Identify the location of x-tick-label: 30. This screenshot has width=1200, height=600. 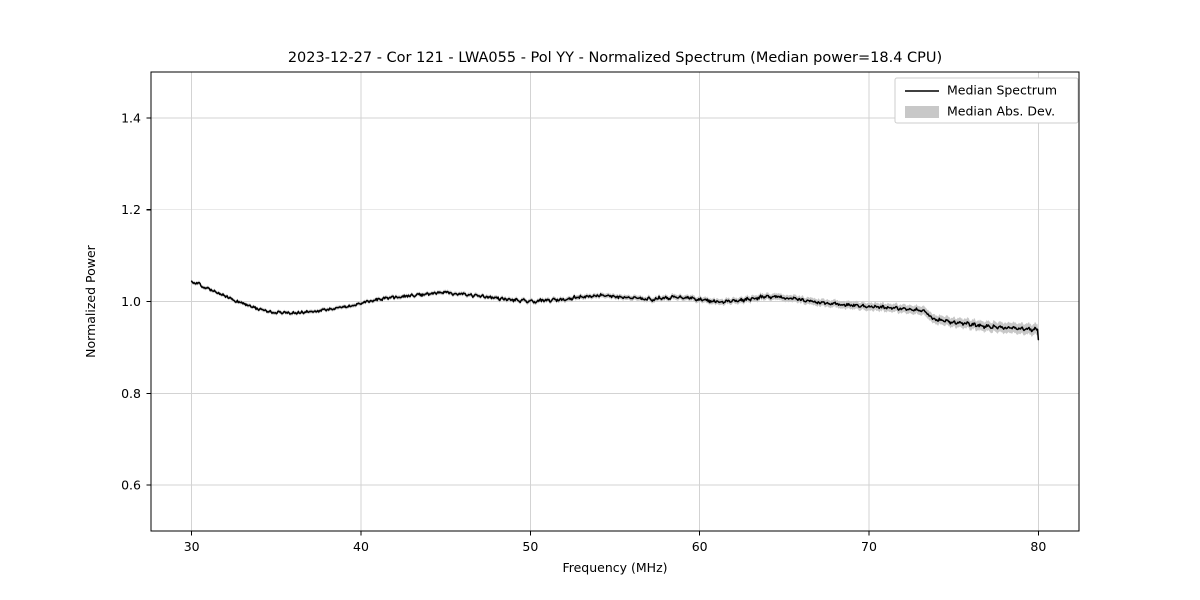
(192, 546).